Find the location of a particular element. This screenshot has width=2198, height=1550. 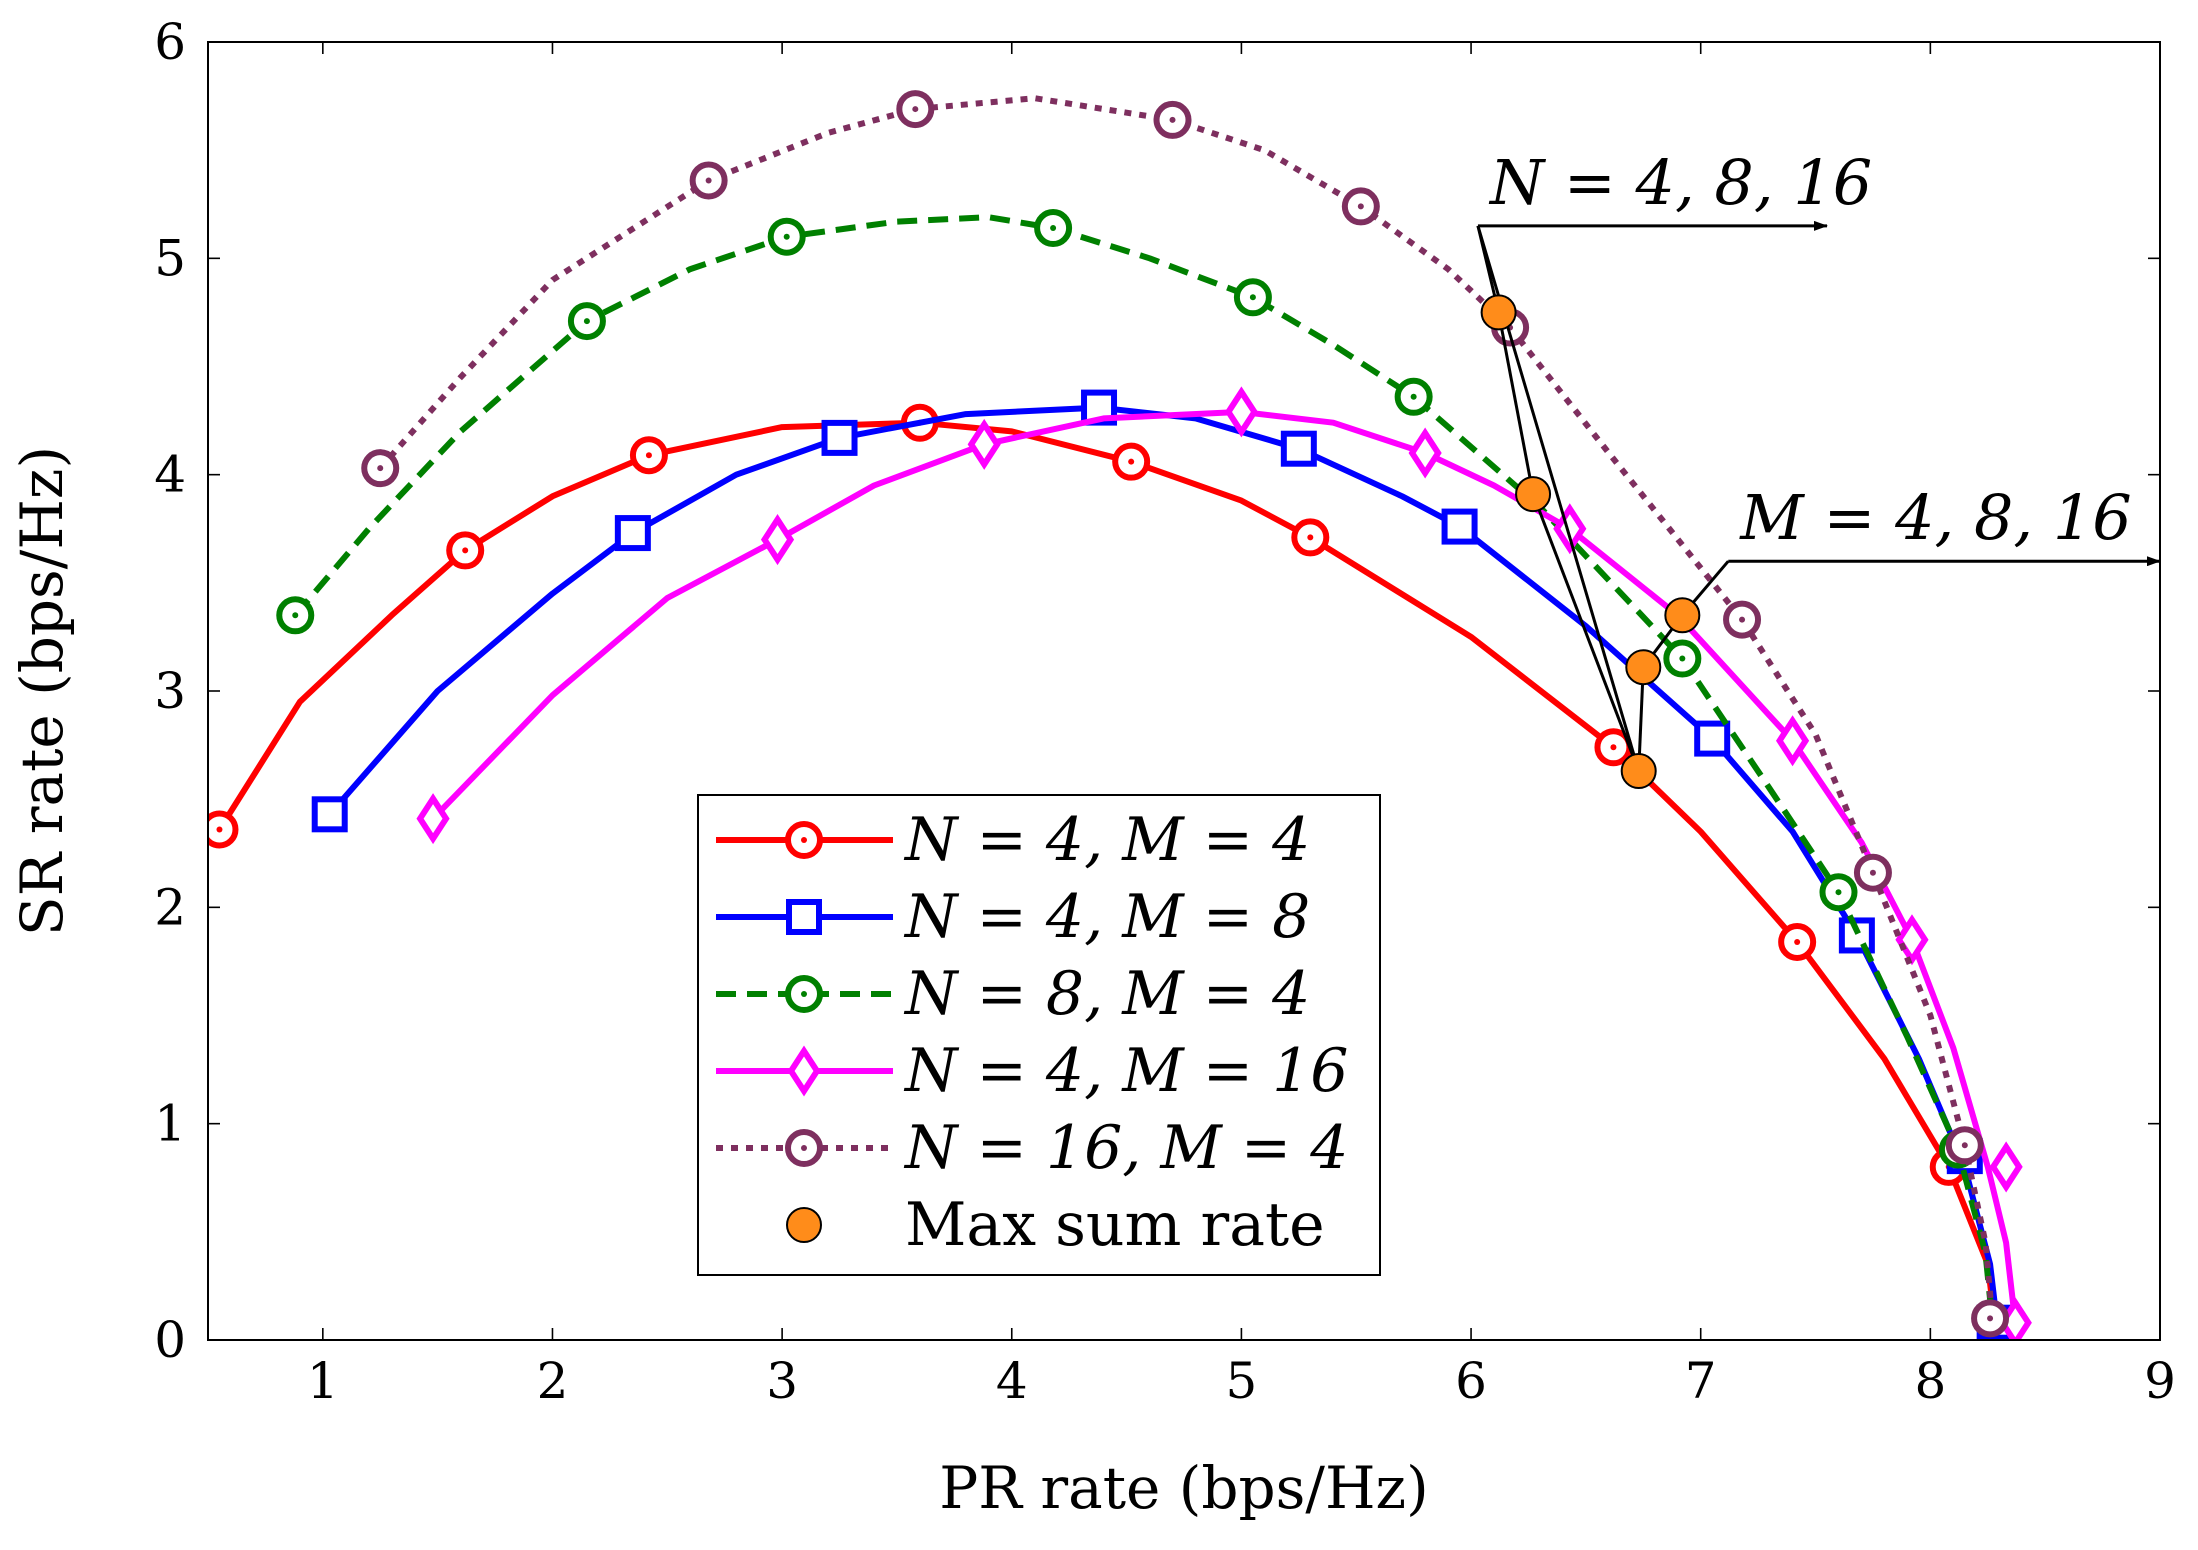

y-tick-label: 1 is located at coordinates (170, 1124).